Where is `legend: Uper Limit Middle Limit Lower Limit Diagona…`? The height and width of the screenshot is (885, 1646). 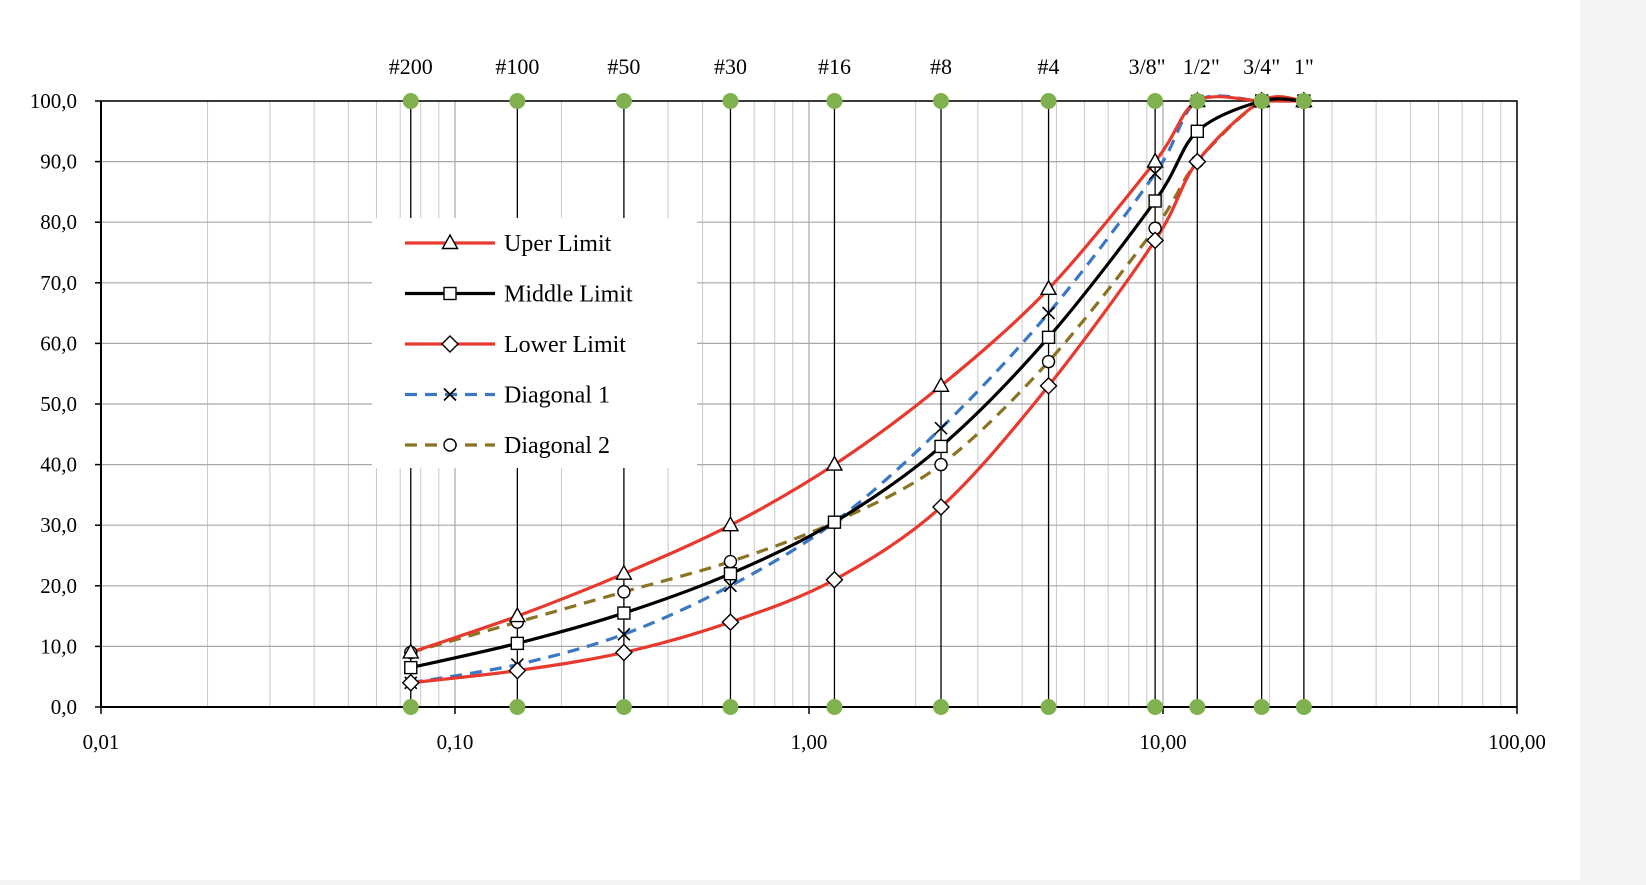
legend: Uper Limit Middle Limit Lower Limit Diagona… is located at coordinates (534, 343).